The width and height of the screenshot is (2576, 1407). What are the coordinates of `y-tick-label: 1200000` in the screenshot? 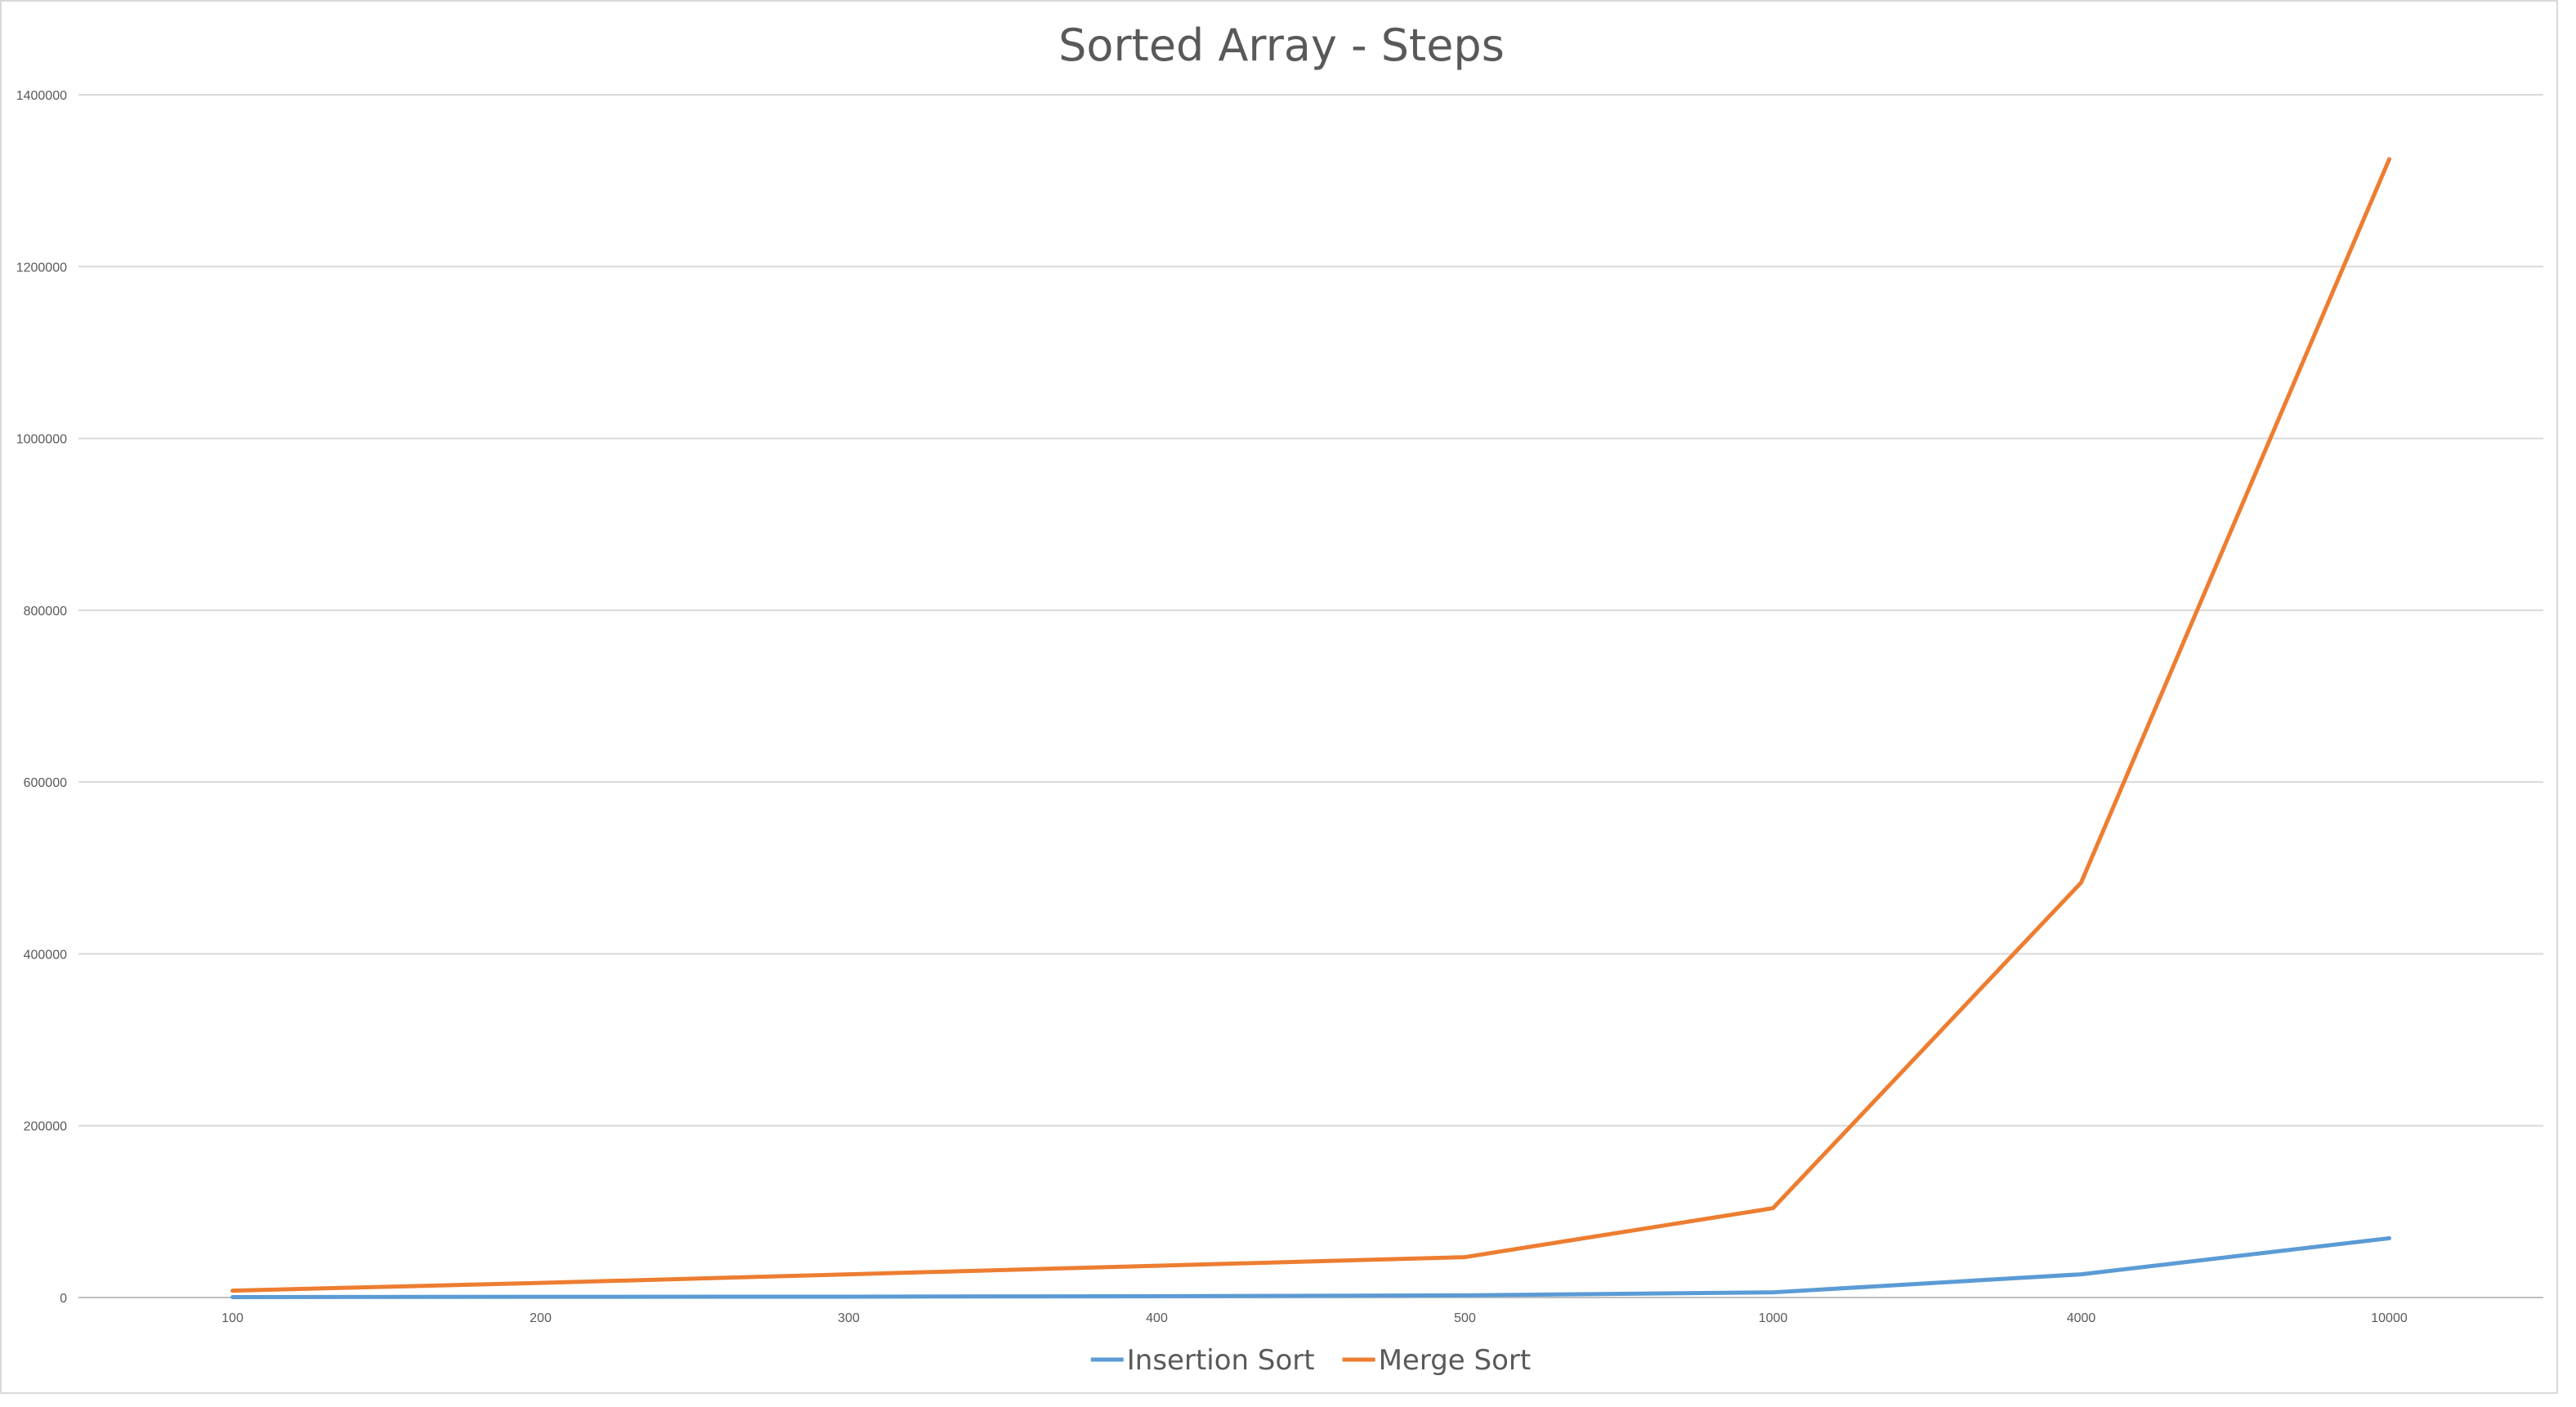 It's located at (41, 268).